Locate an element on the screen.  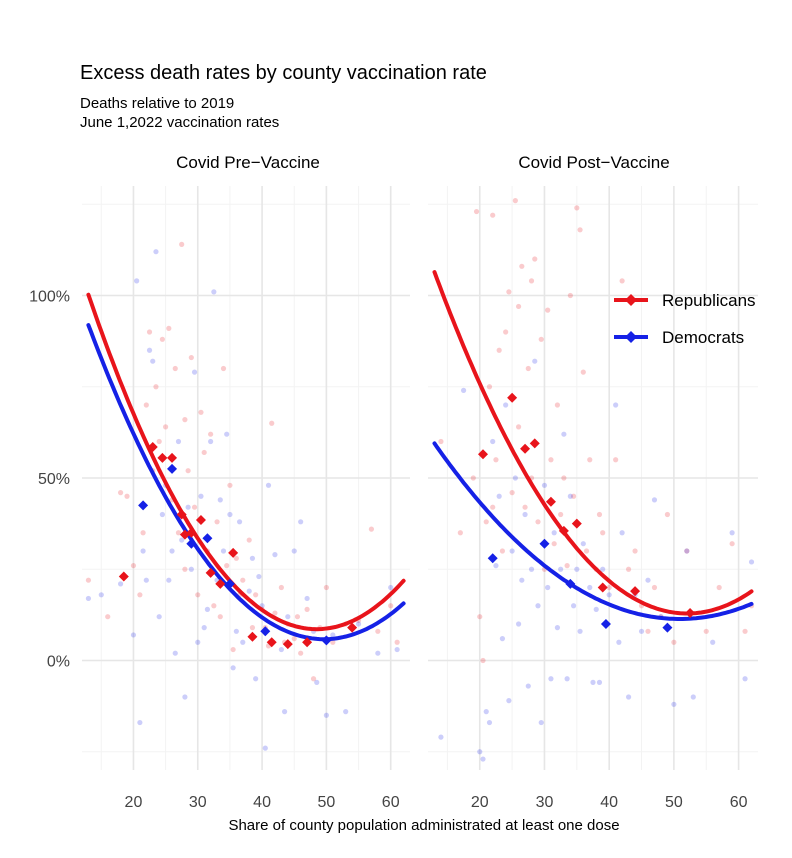
x-tick-label: 40 is located at coordinates (262, 802).